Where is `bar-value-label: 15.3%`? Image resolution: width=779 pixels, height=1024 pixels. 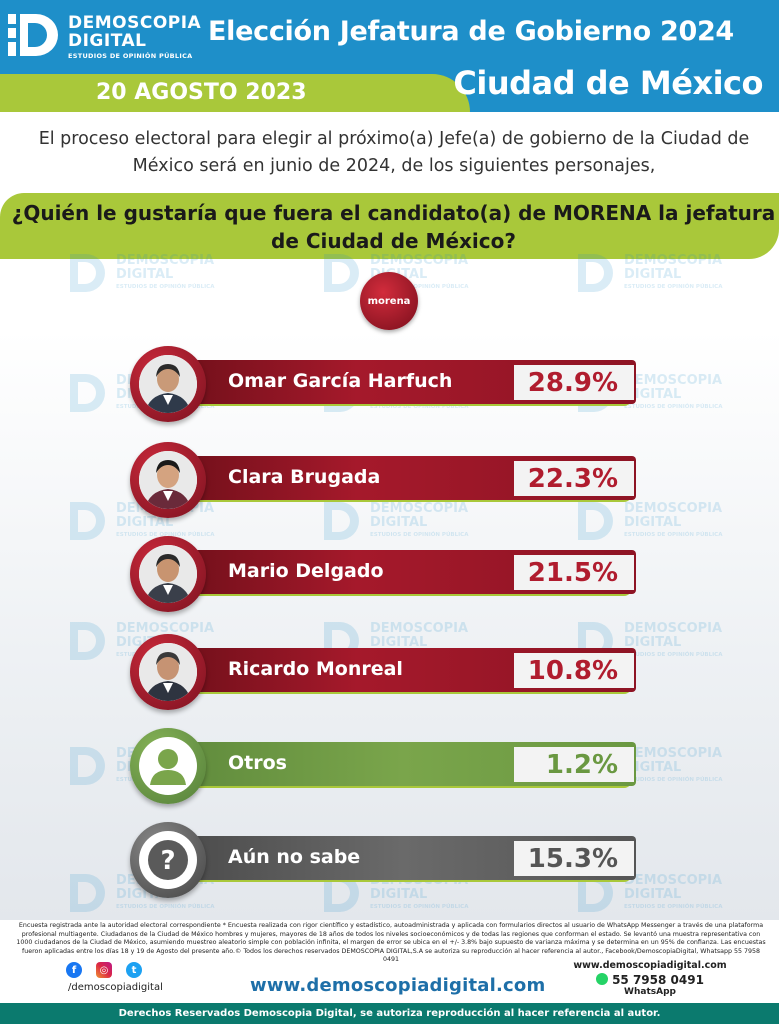 bar-value-label: 15.3% is located at coordinates (572, 858).